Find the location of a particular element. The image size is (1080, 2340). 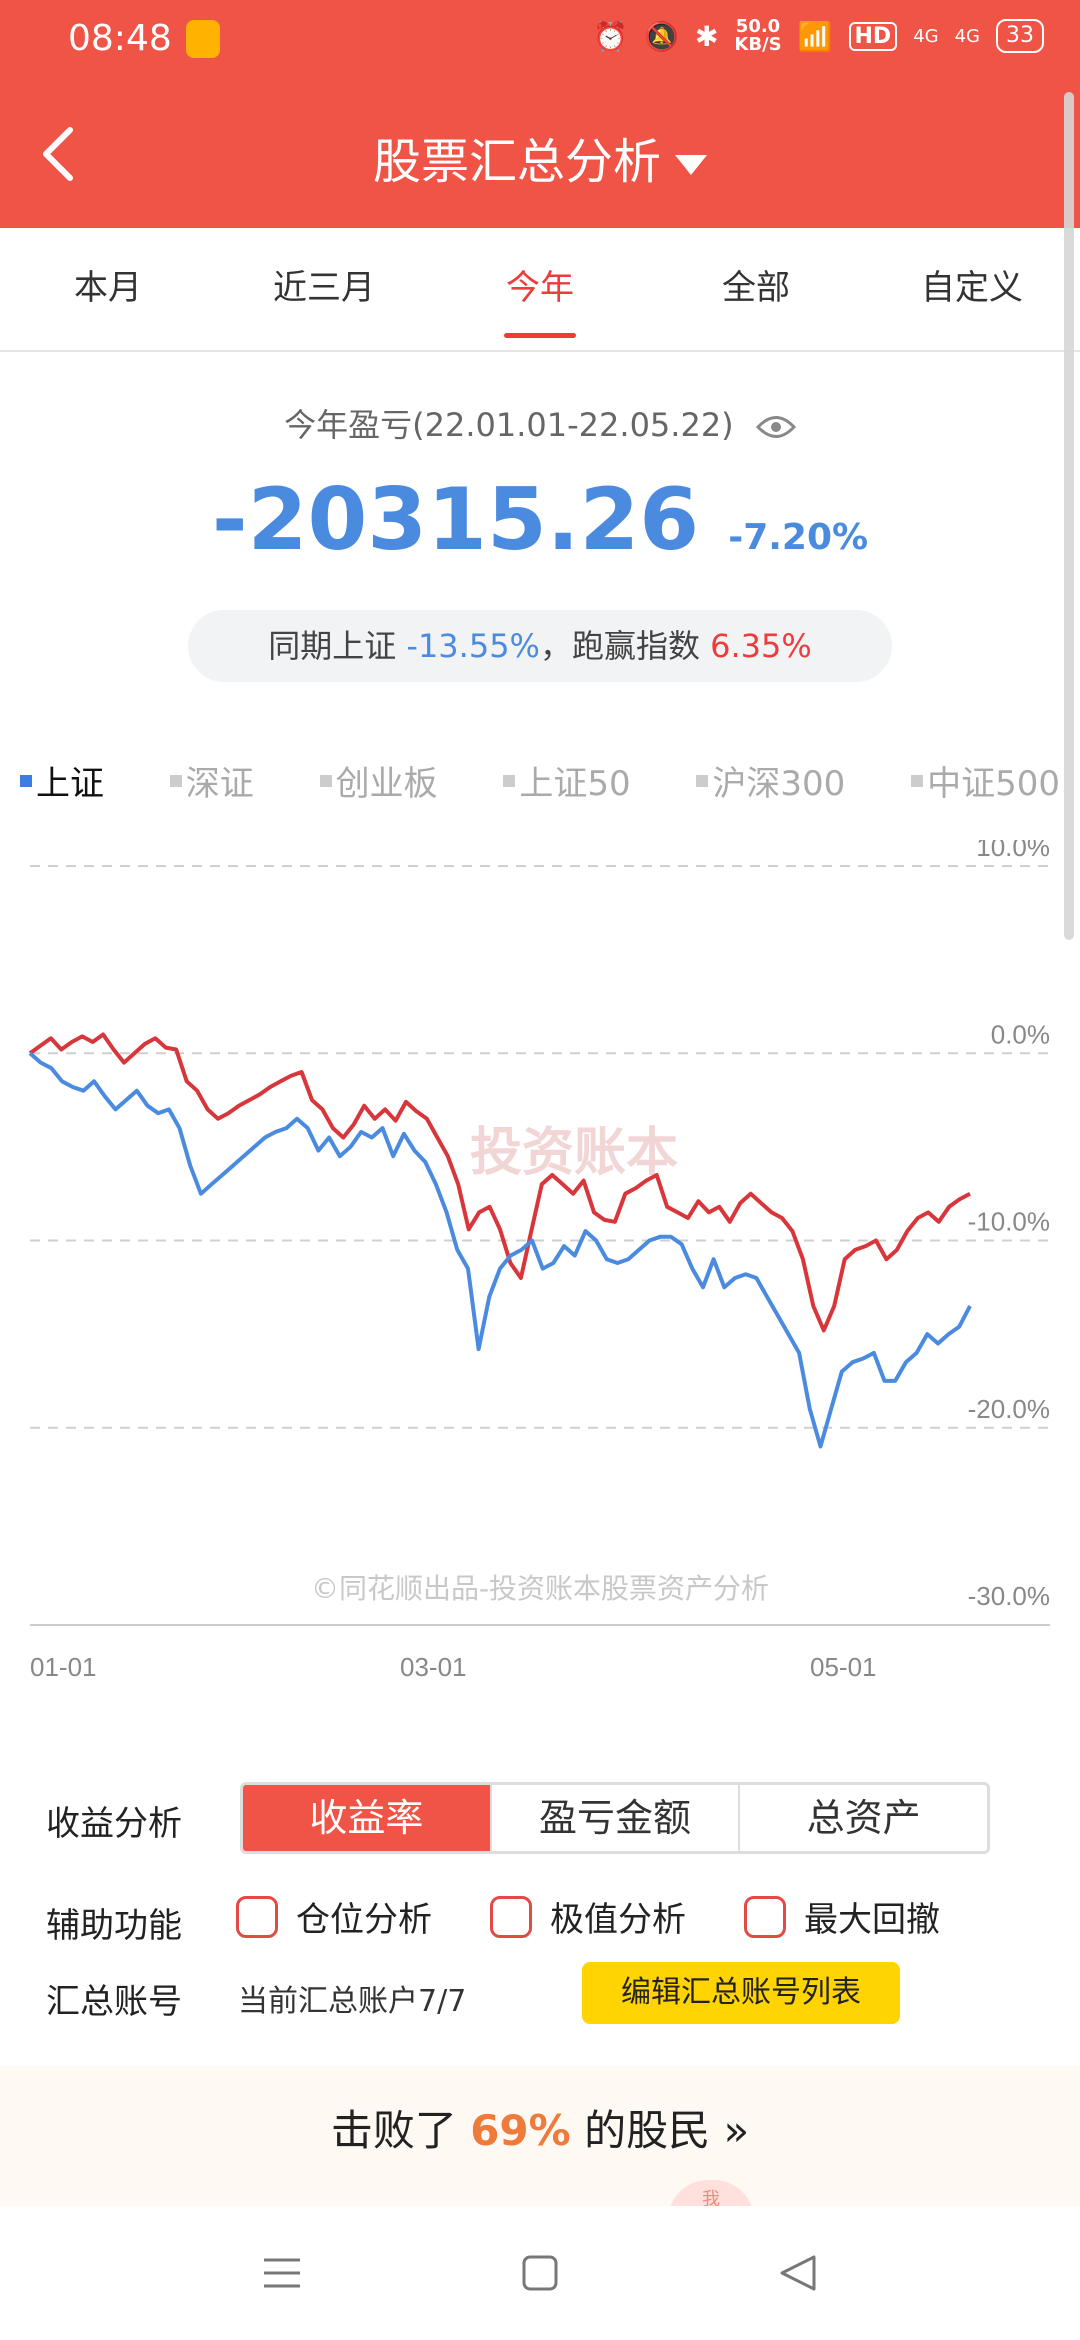

notification-hand-icon is located at coordinates (203, 39).